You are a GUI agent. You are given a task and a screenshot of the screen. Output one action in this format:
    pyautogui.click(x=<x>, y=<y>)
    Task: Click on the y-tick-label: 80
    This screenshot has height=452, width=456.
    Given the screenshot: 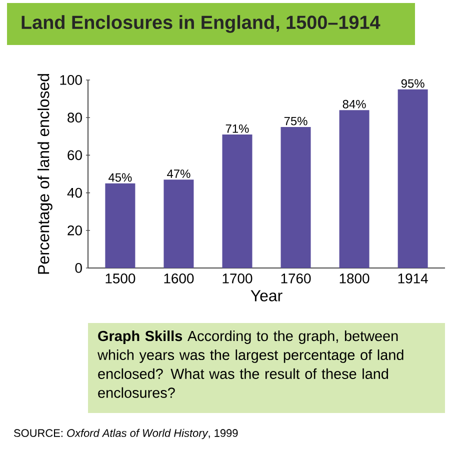 What is the action you would take?
    pyautogui.click(x=75, y=117)
    